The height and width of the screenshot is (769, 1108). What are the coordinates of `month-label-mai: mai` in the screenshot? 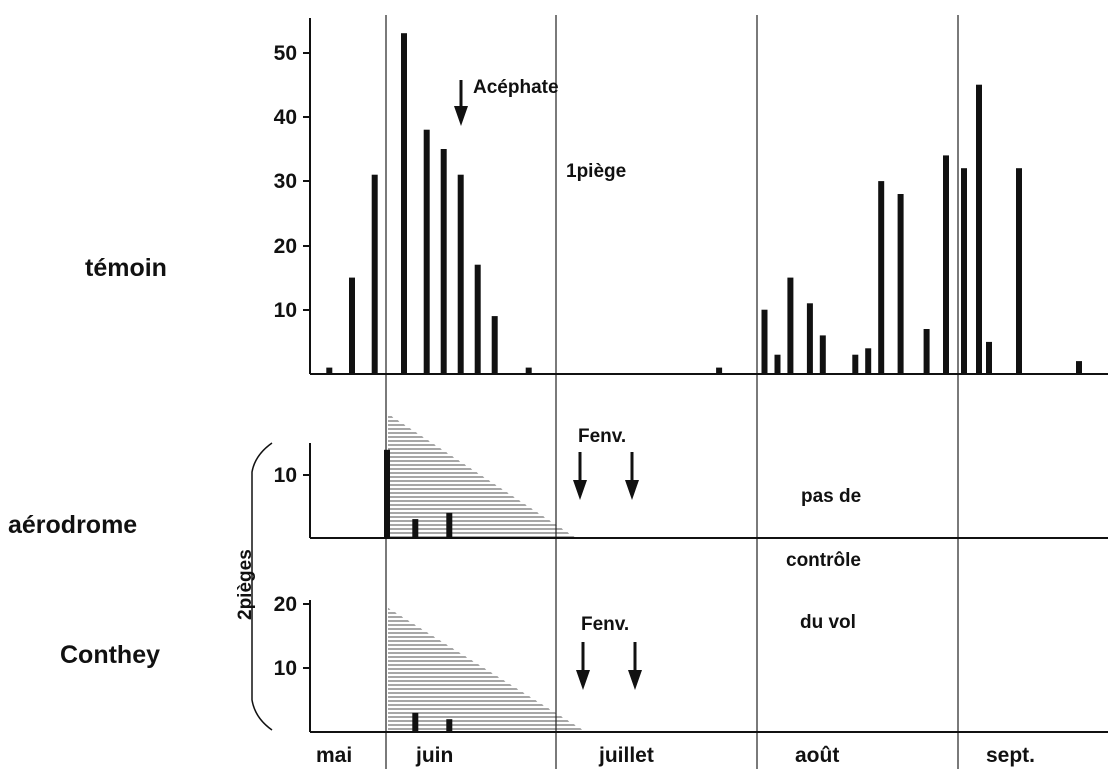 It's located at (334, 755).